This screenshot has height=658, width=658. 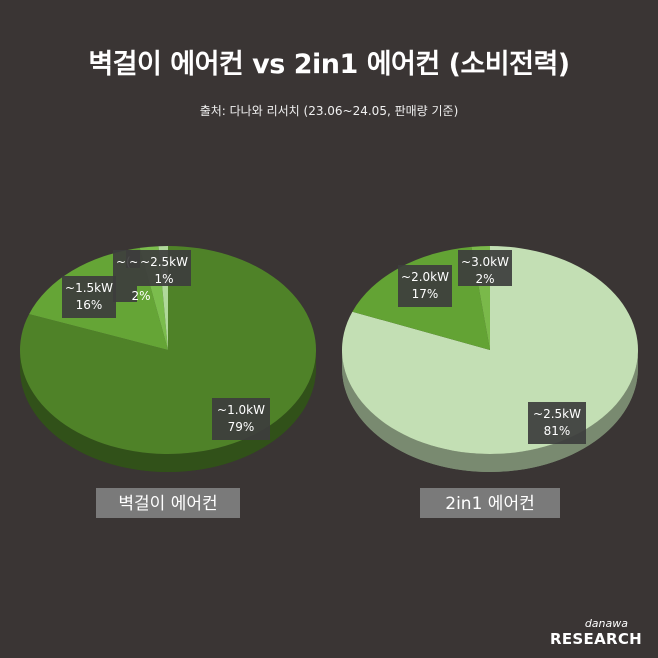 I want to click on data-label-category: ~2.0kW, so click(x=425, y=277).